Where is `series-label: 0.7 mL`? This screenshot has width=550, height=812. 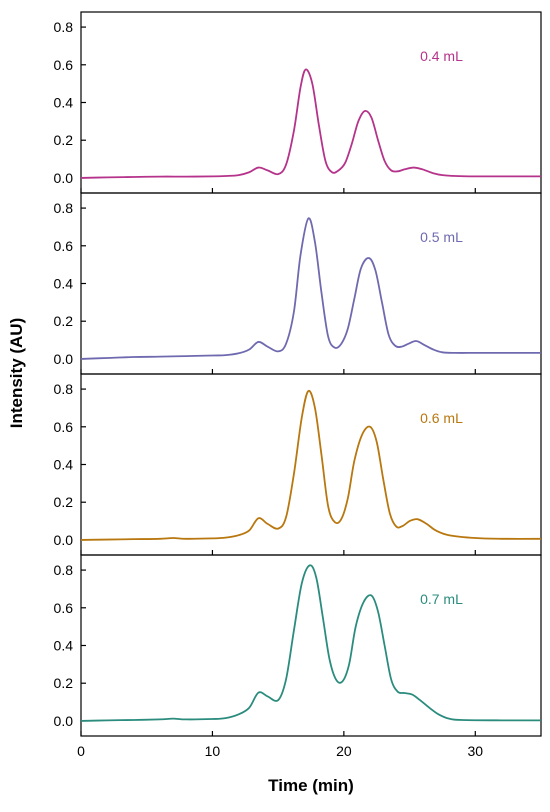
series-label: 0.7 mL is located at coordinates (441, 599).